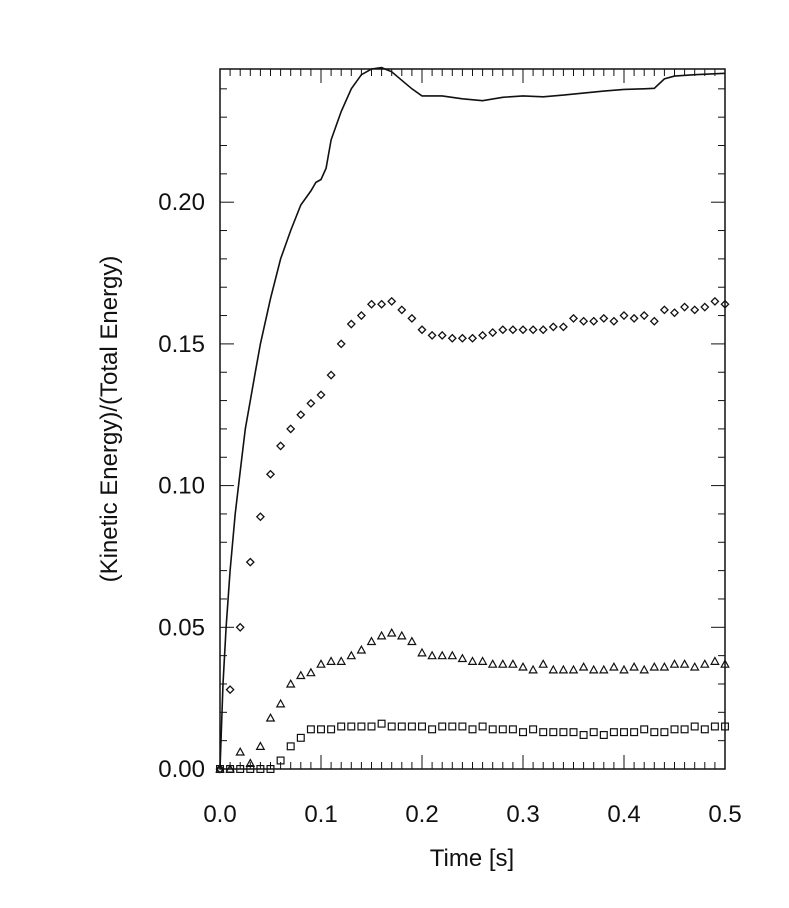 Image resolution: width=789 pixels, height=908 pixels. Describe the element at coordinates (623, 814) in the screenshot. I see `x-tick-label: 0.4` at that location.